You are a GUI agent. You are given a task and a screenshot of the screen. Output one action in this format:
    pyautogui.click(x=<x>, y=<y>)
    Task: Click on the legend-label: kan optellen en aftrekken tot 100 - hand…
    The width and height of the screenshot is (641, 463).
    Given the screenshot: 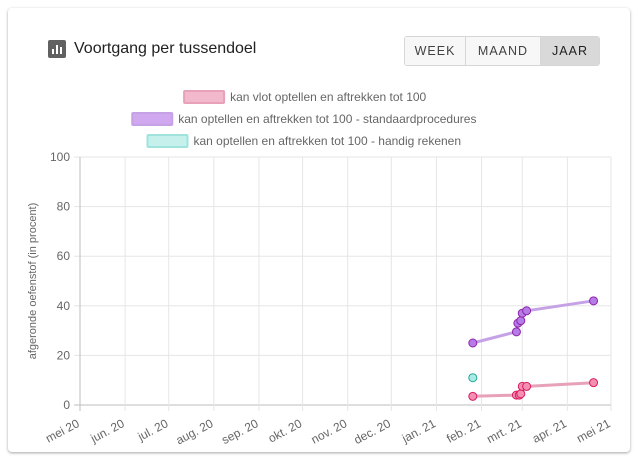 What is the action you would take?
    pyautogui.click(x=328, y=141)
    